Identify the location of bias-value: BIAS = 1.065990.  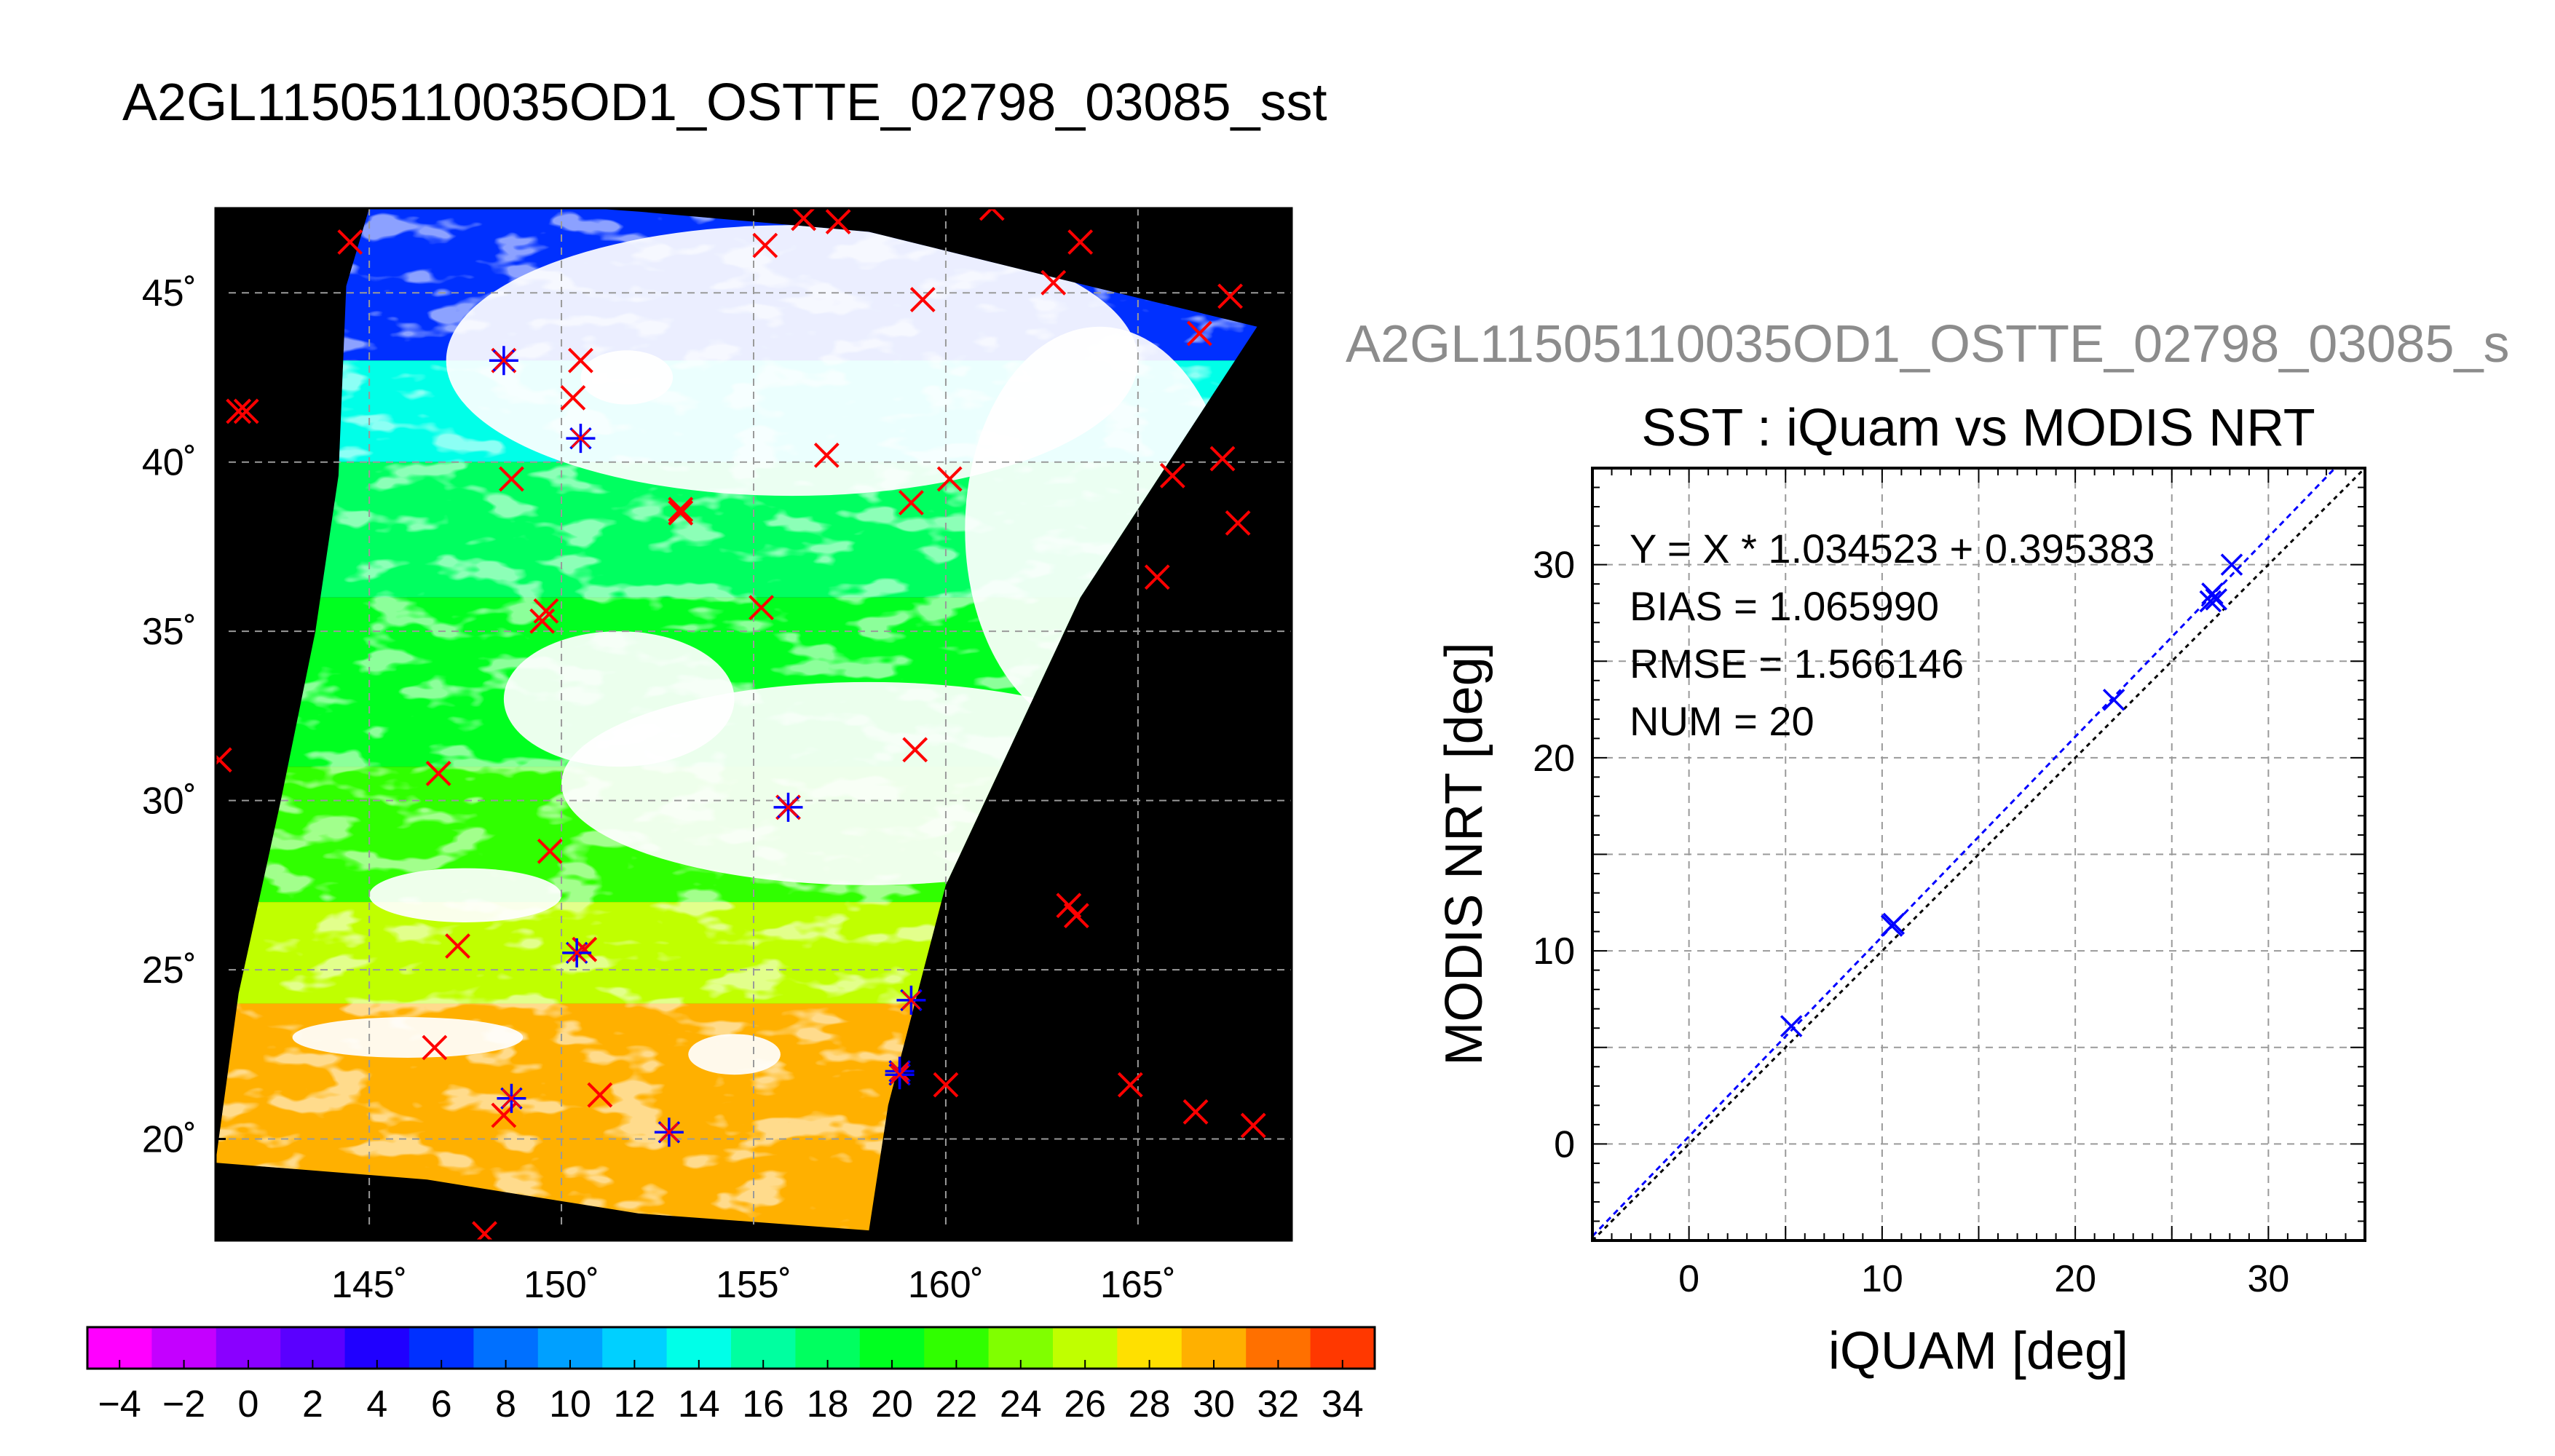
(1784, 606).